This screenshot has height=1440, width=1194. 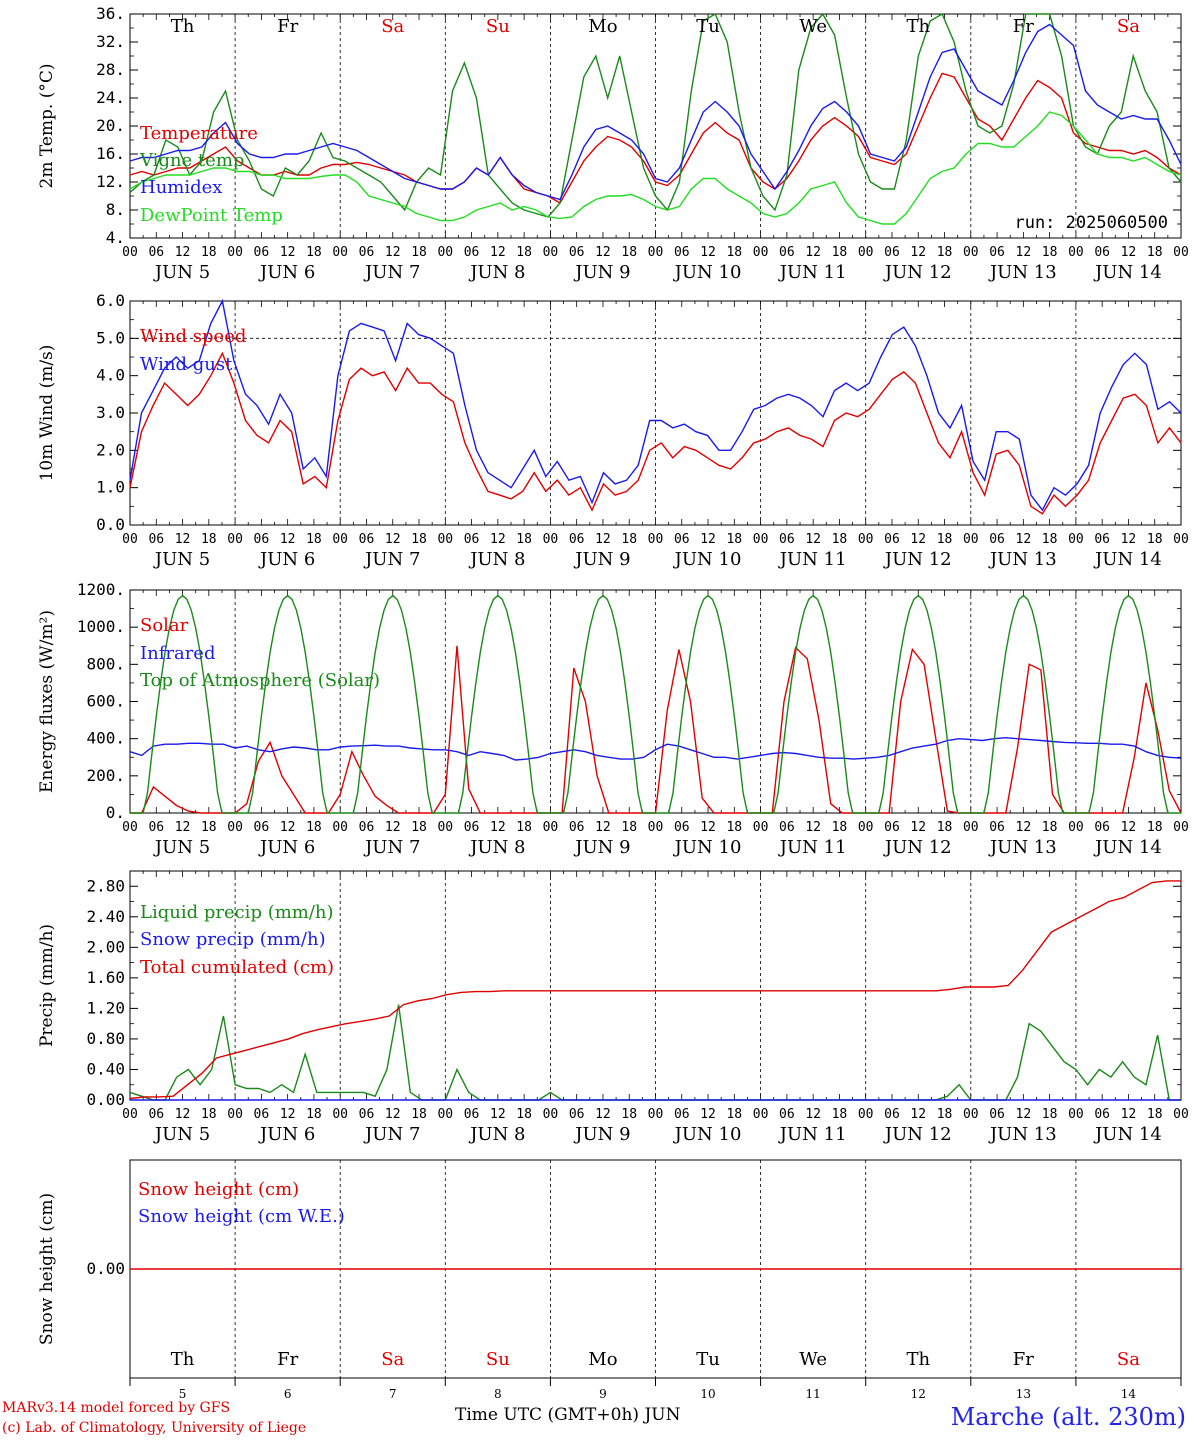 What do you see at coordinates (105, 775) in the screenshot?
I see `y-tick-label: 200.` at bounding box center [105, 775].